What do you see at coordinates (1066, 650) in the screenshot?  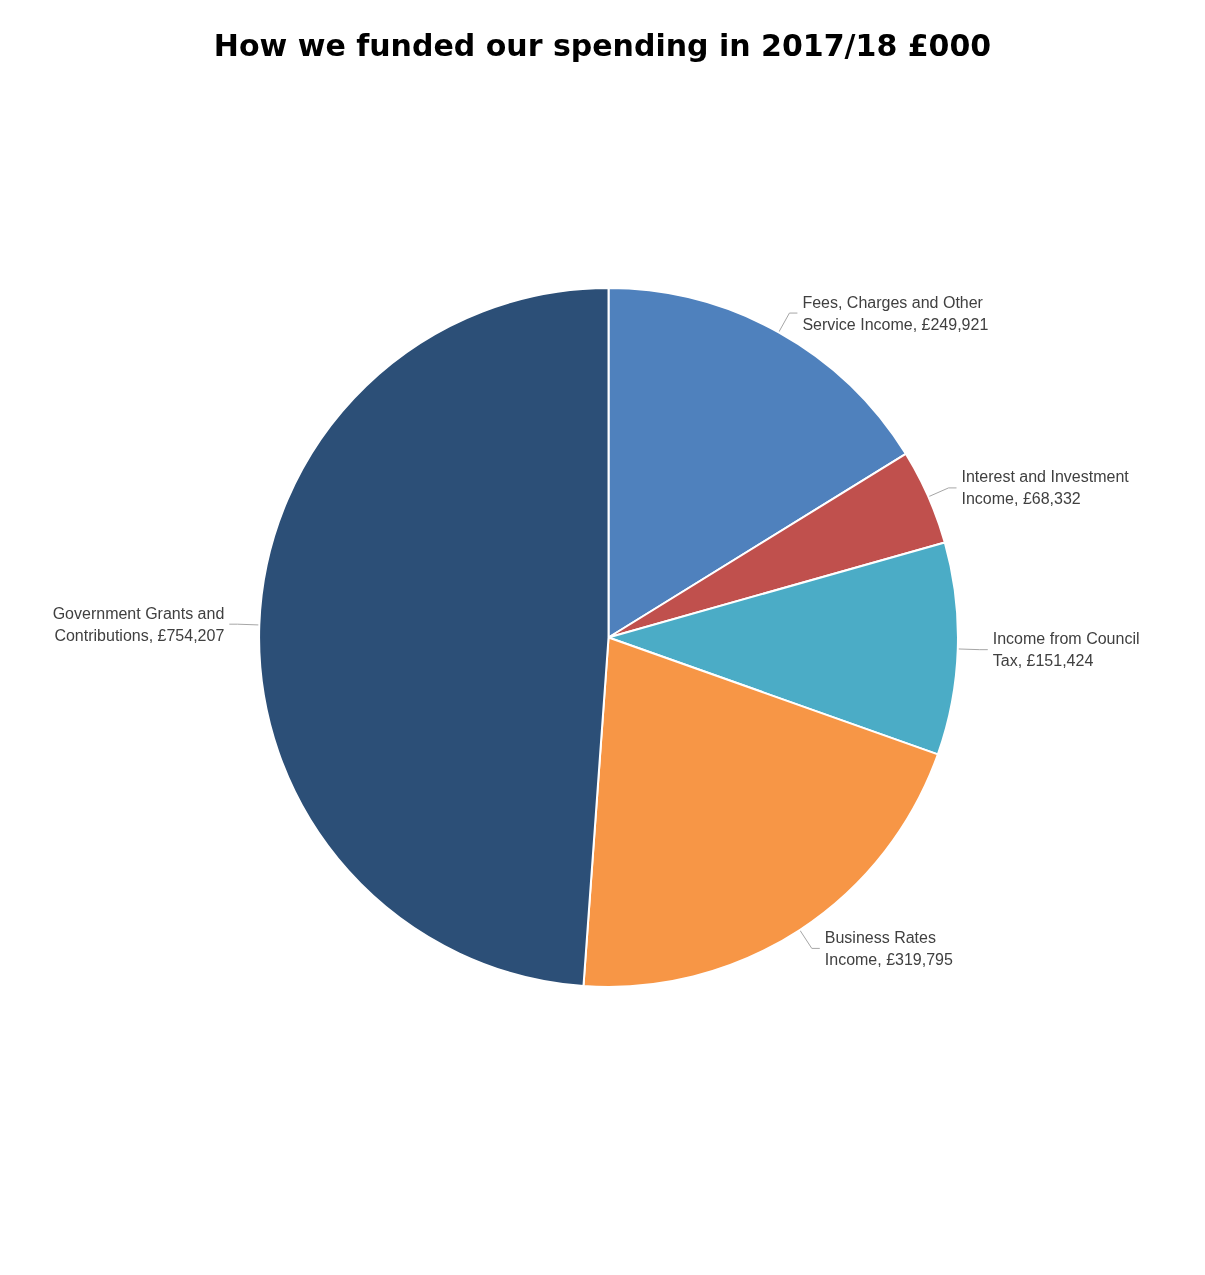 I see `slice-label: Income from Council Tax, £151,424` at bounding box center [1066, 650].